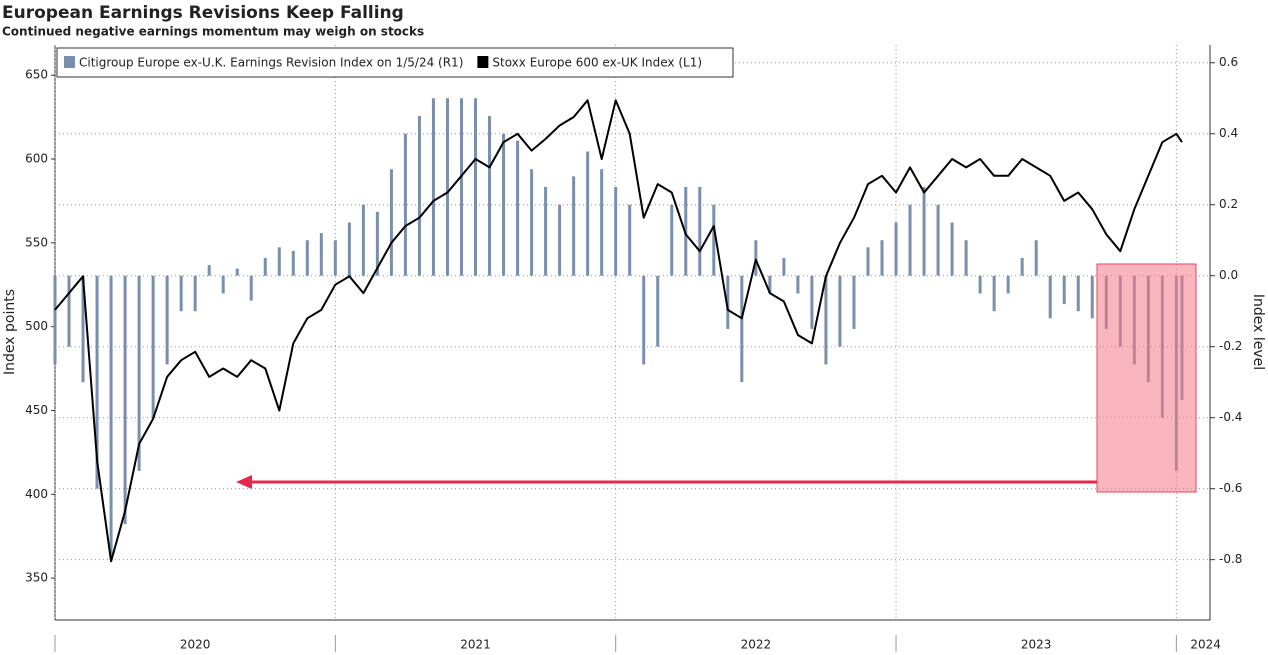  What do you see at coordinates (36, 326) in the screenshot?
I see `y-tick-label: 500` at bounding box center [36, 326].